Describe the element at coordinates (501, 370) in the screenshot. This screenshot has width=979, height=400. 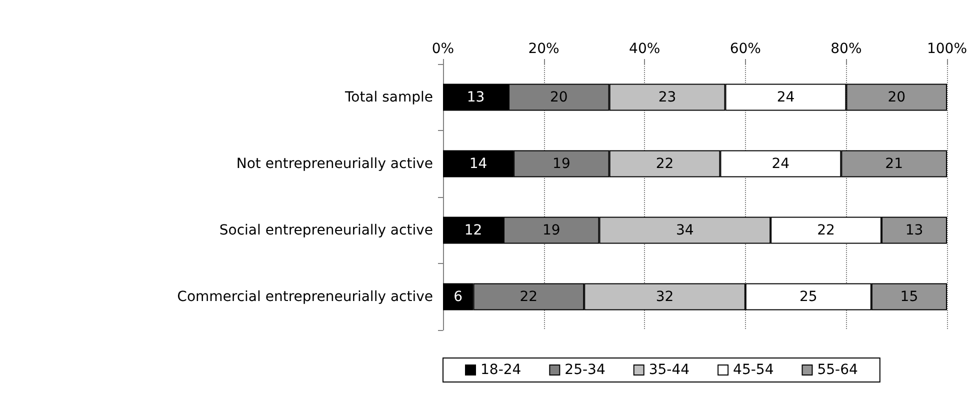
I see `legend-label: 18-24` at that location.